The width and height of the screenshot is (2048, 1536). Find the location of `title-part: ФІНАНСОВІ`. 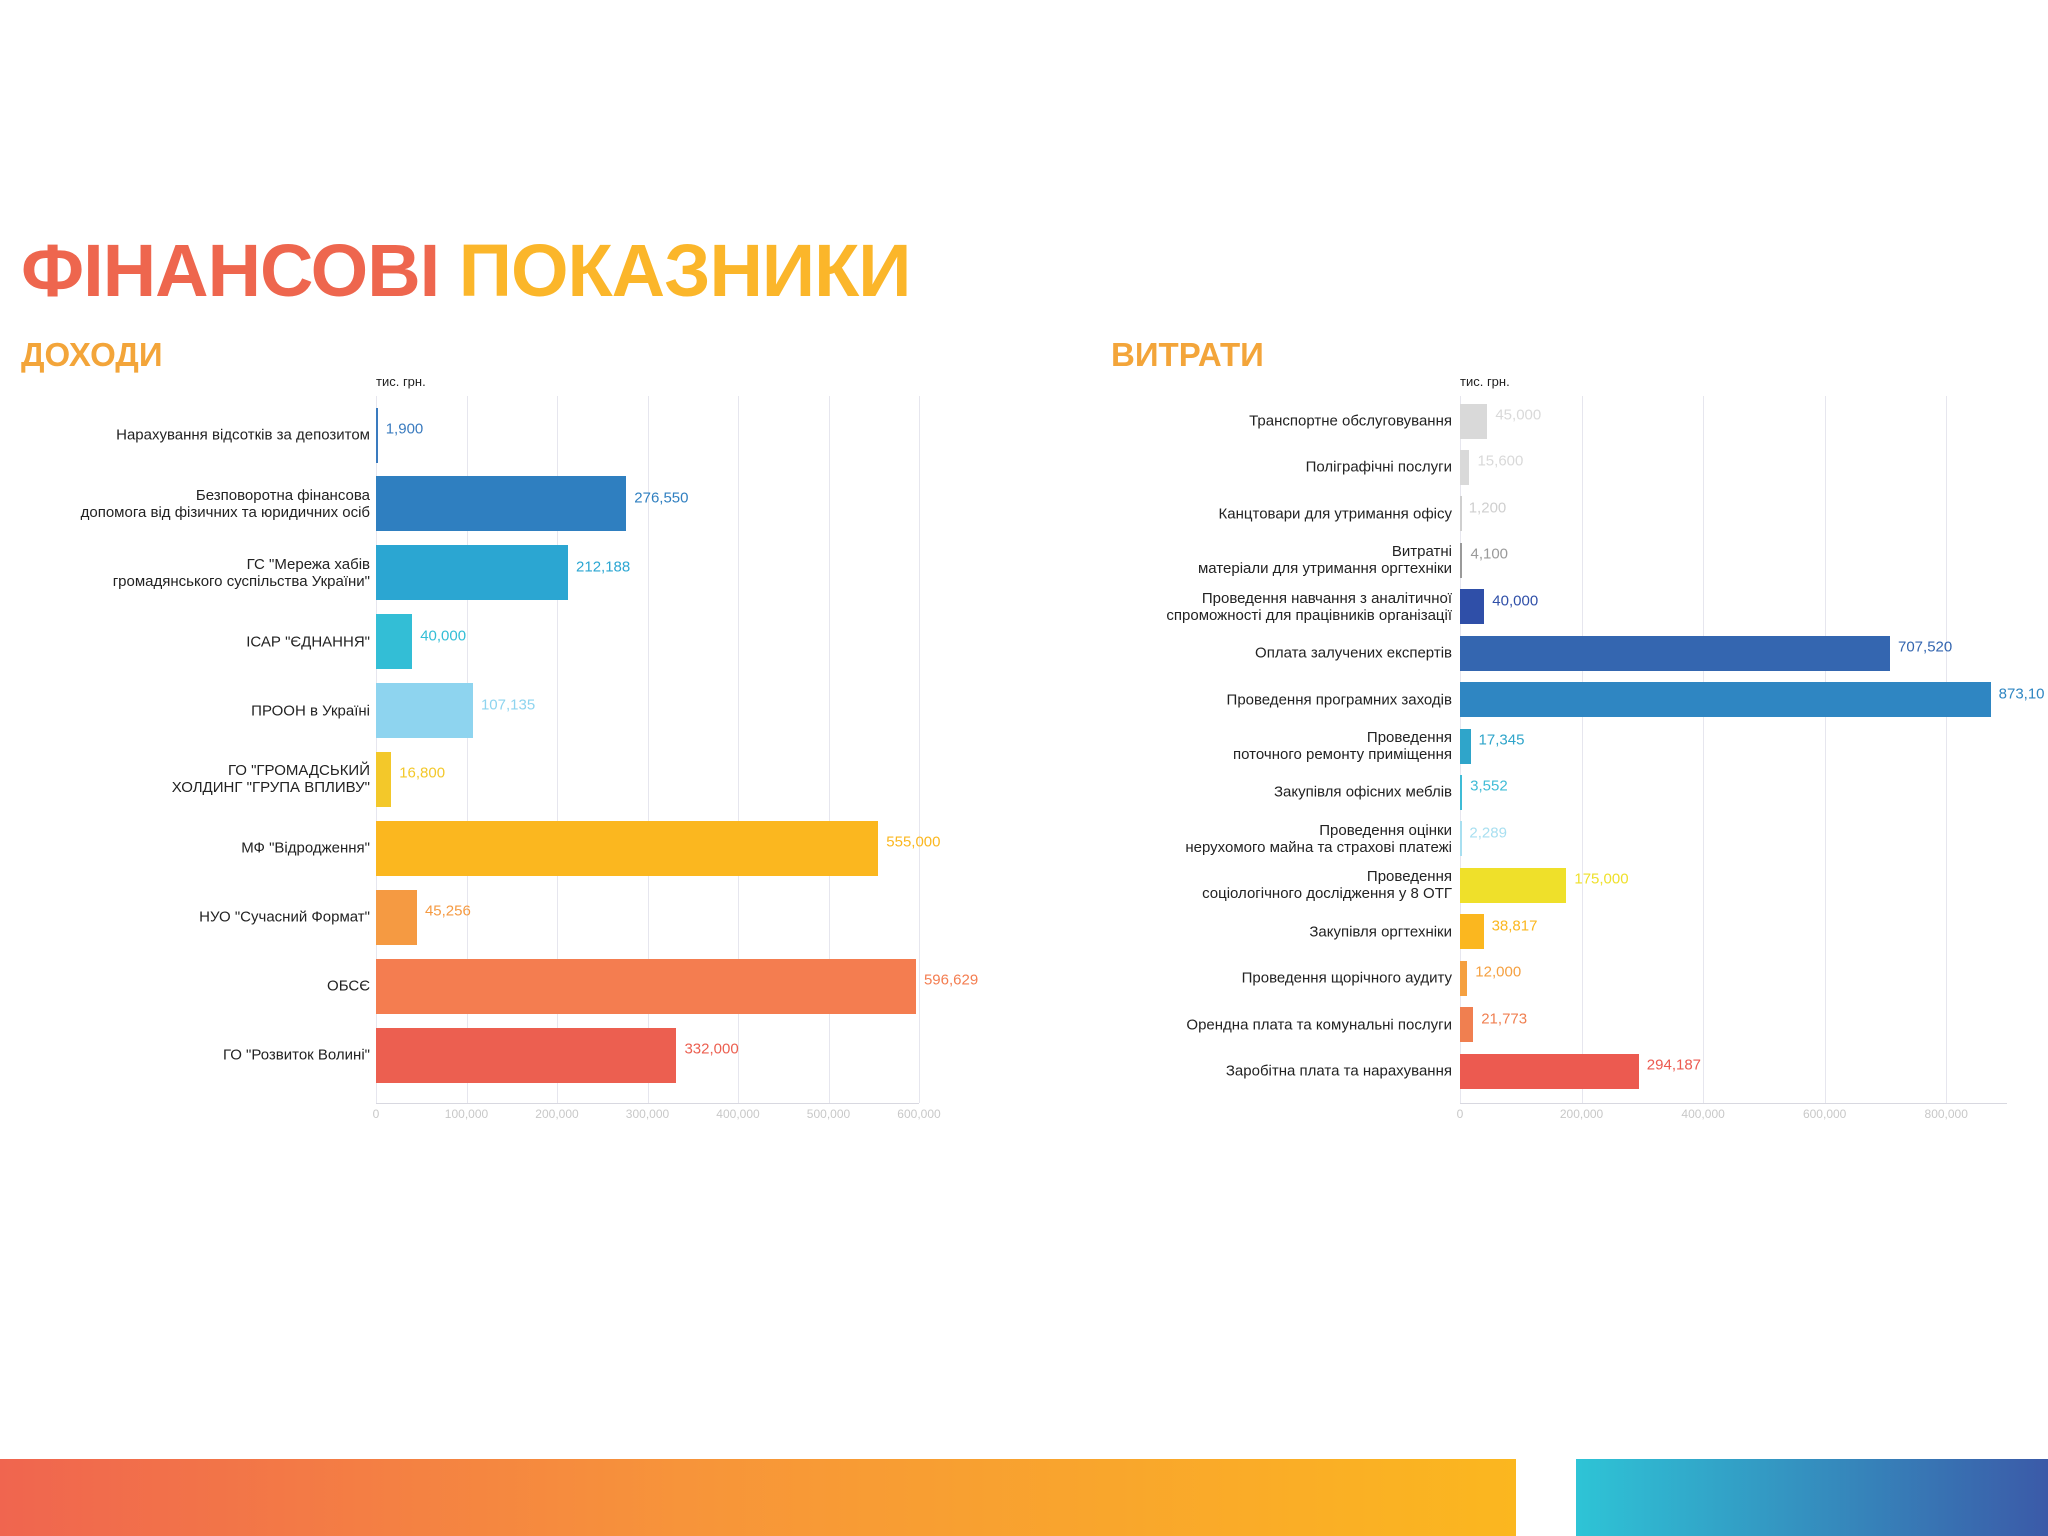

title-part: ФІНАНСОВІ is located at coordinates (230, 270).